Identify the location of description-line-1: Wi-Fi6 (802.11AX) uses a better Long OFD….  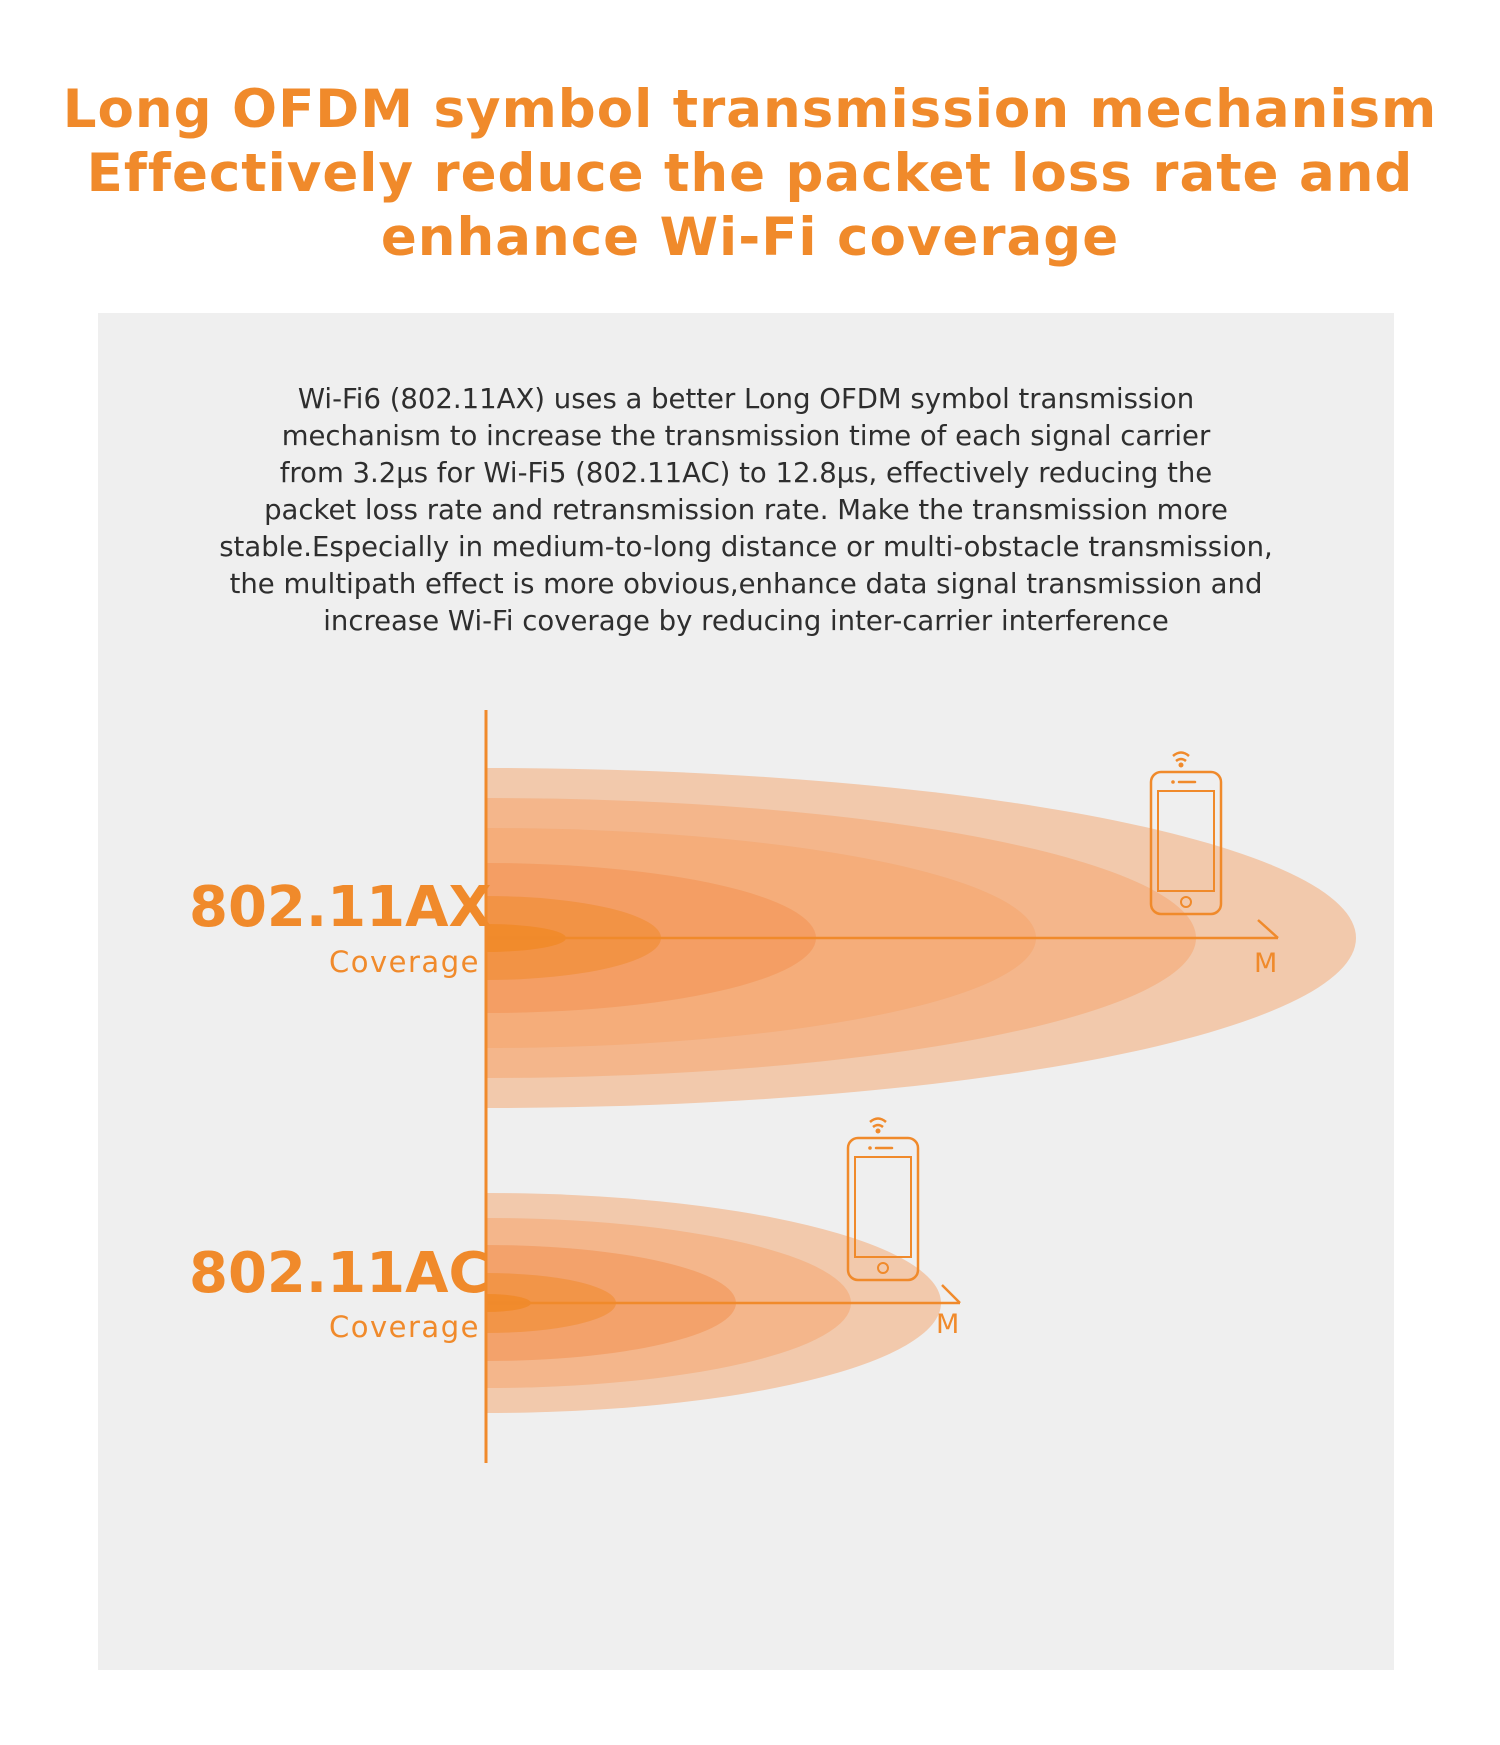
(746, 399).